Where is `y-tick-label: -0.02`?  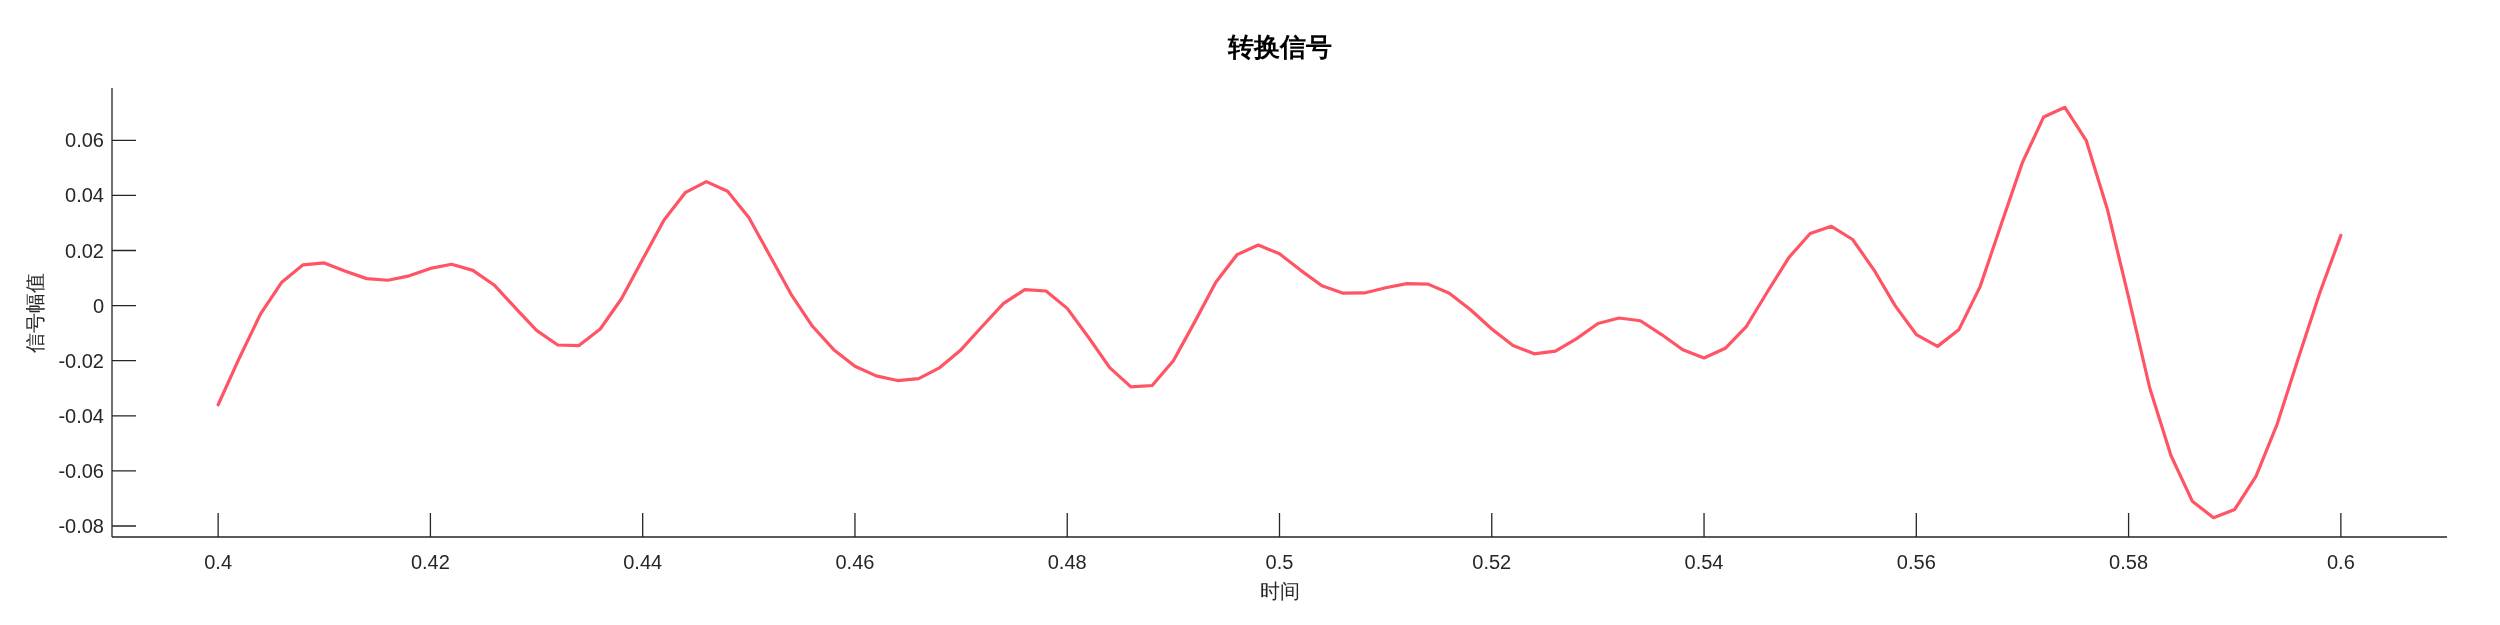 y-tick-label: -0.02 is located at coordinates (81, 360).